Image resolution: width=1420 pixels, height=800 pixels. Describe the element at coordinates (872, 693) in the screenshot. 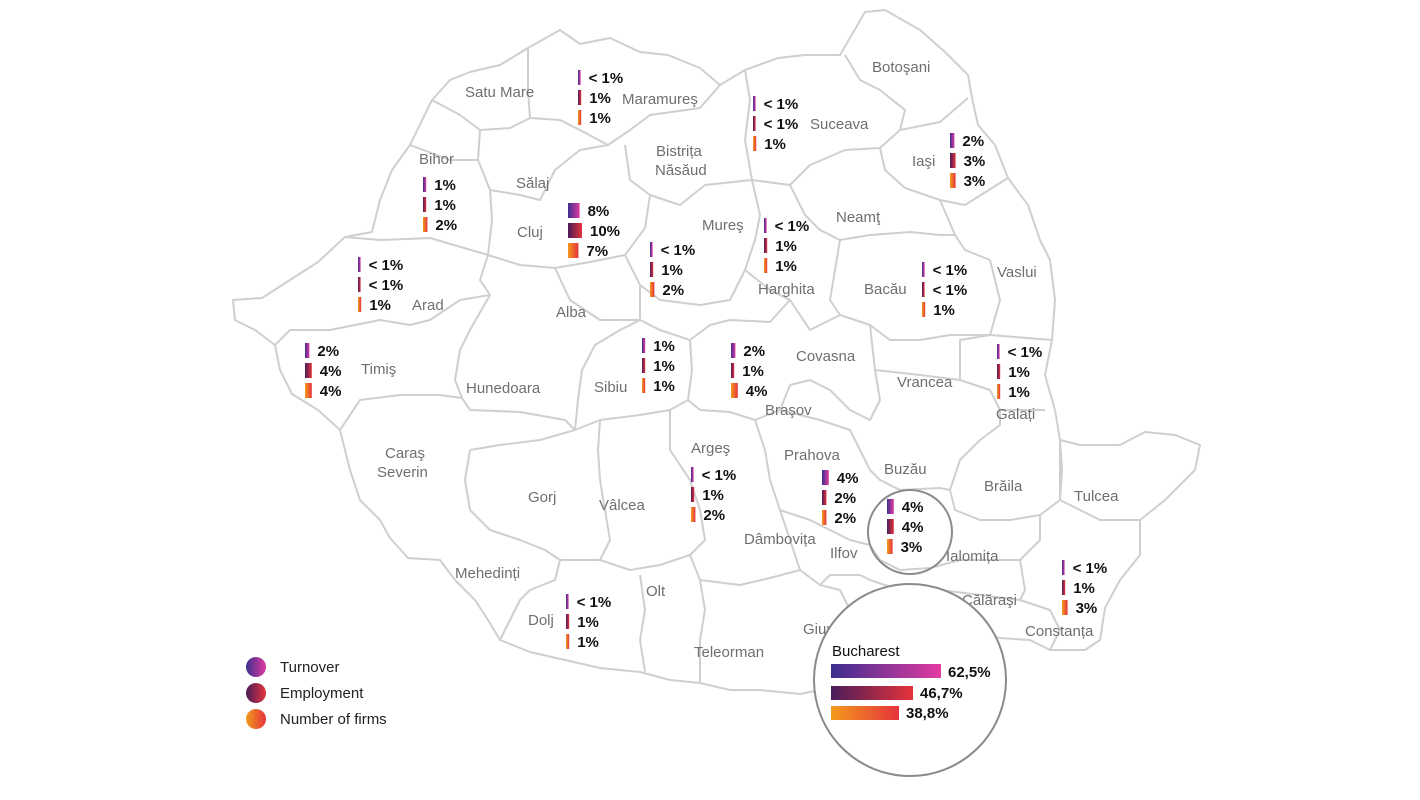

I see `bucharest-employment-bar` at that location.